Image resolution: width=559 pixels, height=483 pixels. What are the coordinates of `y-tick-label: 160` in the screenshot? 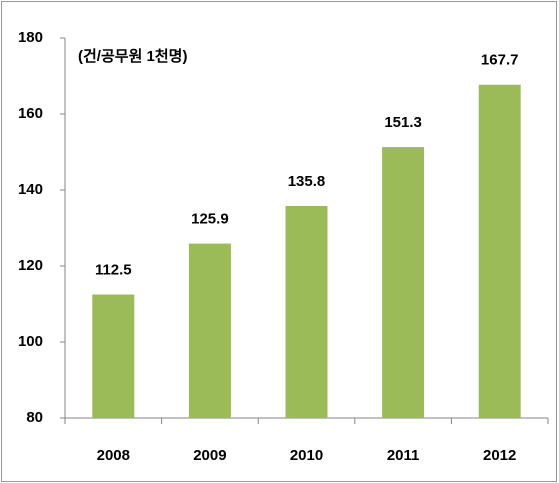 It's located at (30, 113).